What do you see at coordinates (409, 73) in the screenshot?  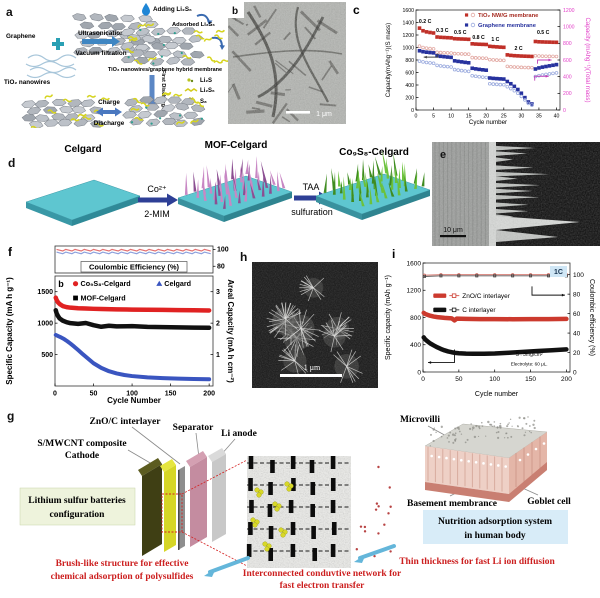 I see `y-tick-label: 600` at bounding box center [409, 73].